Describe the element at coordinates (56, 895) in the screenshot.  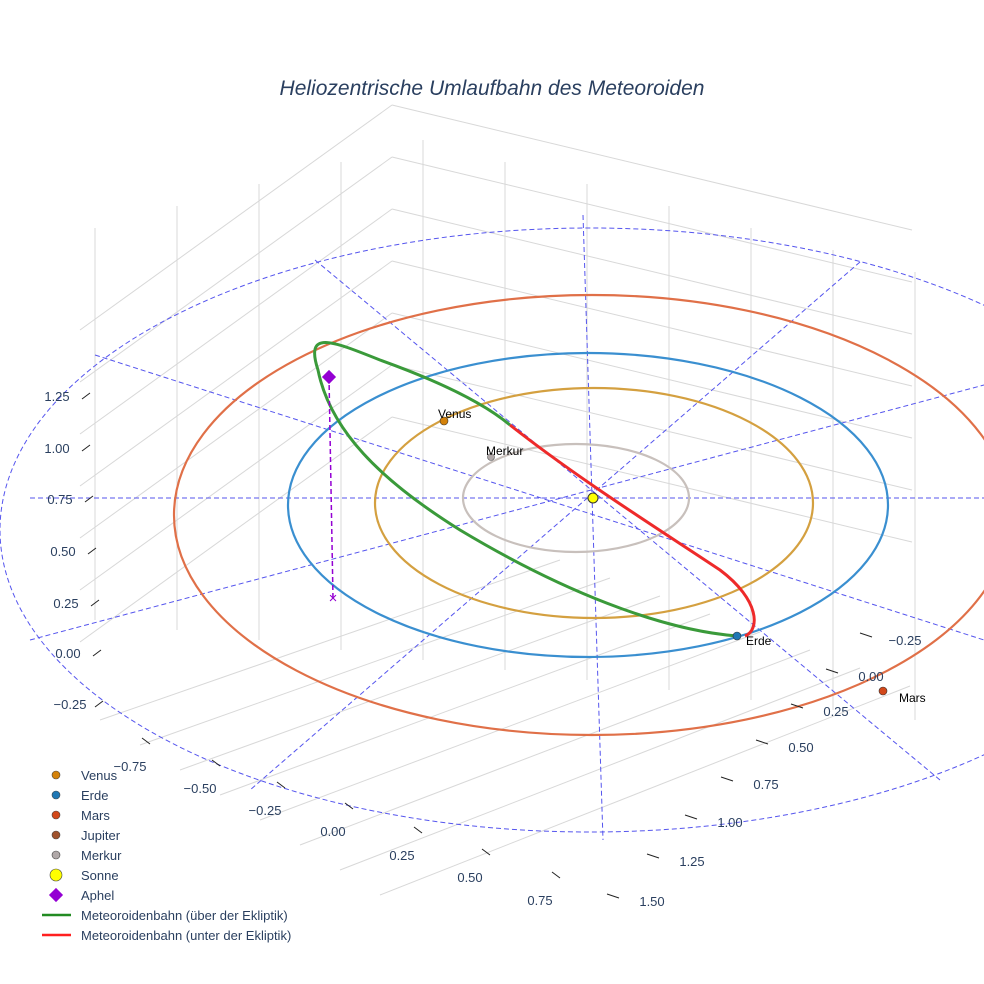
I see `legend-marker-aphel` at that location.